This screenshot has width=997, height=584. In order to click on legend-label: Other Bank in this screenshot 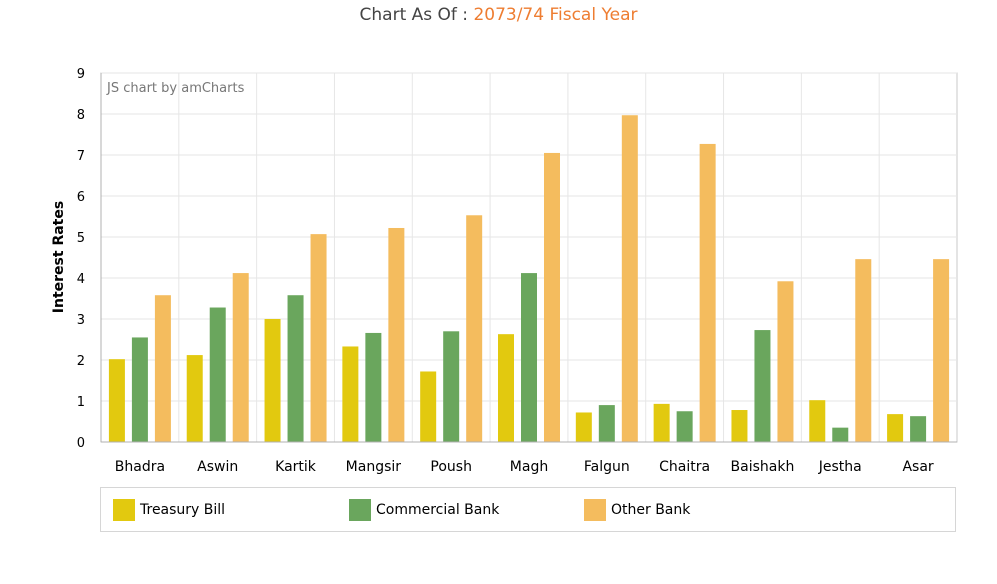, I will do `click(651, 510)`.